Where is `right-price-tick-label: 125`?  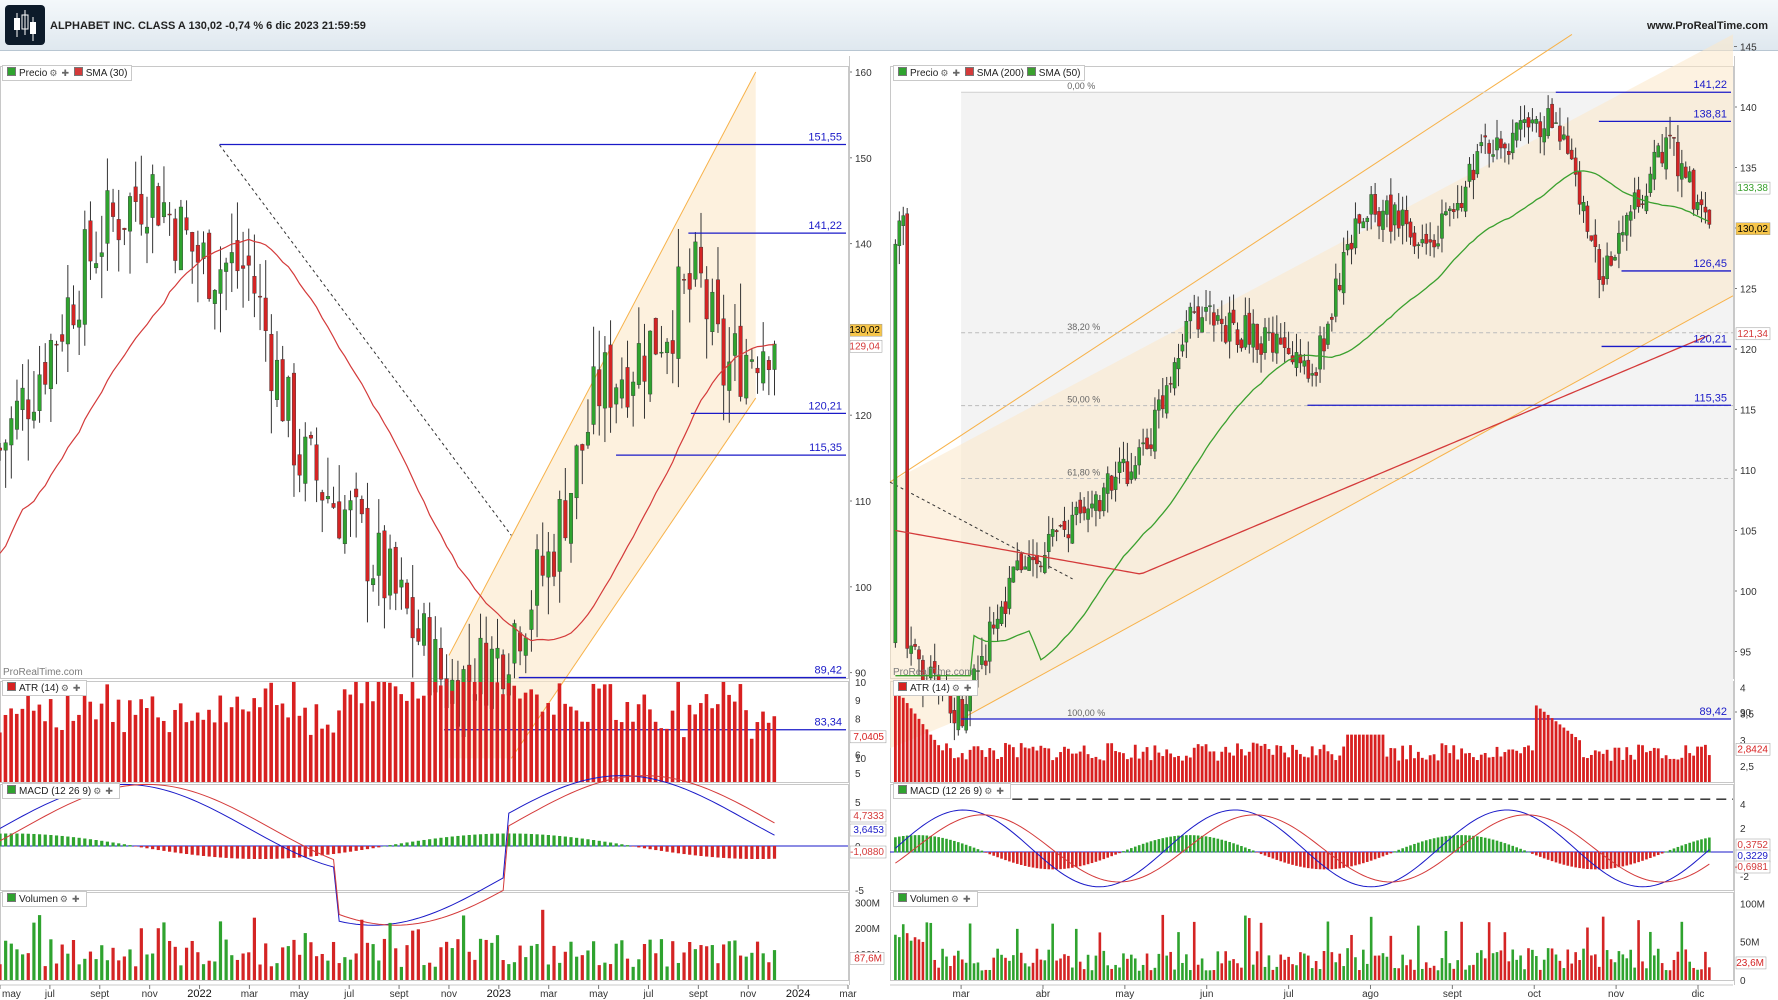 right-price-tick-label: 125 is located at coordinates (1748, 290).